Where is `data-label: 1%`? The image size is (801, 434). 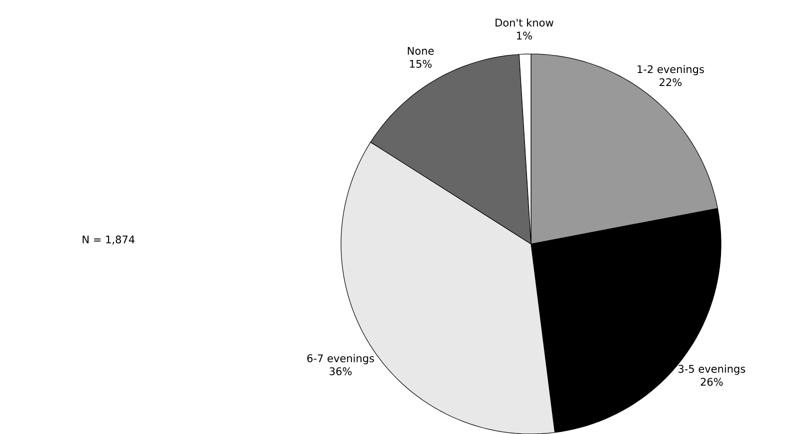
data-label: 1% is located at coordinates (524, 36).